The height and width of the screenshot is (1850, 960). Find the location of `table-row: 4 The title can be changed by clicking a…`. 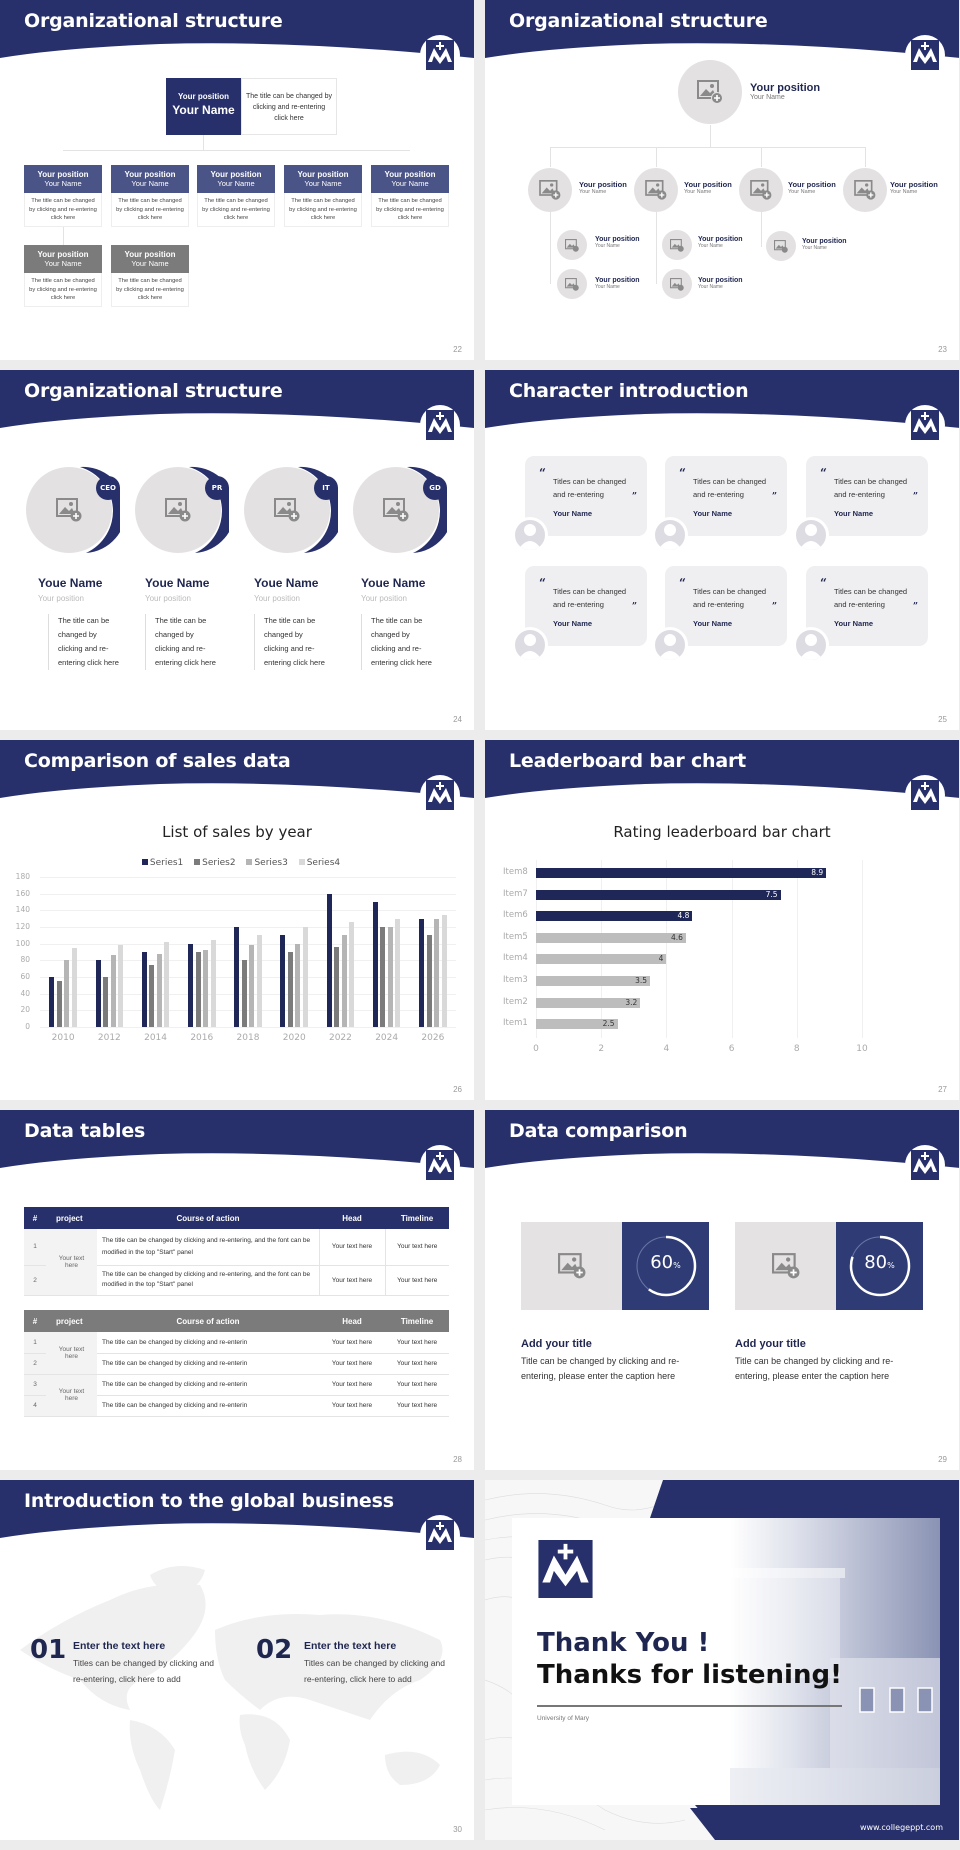

table-row: 4 The title can be changed by clicking a… is located at coordinates (236, 1406).